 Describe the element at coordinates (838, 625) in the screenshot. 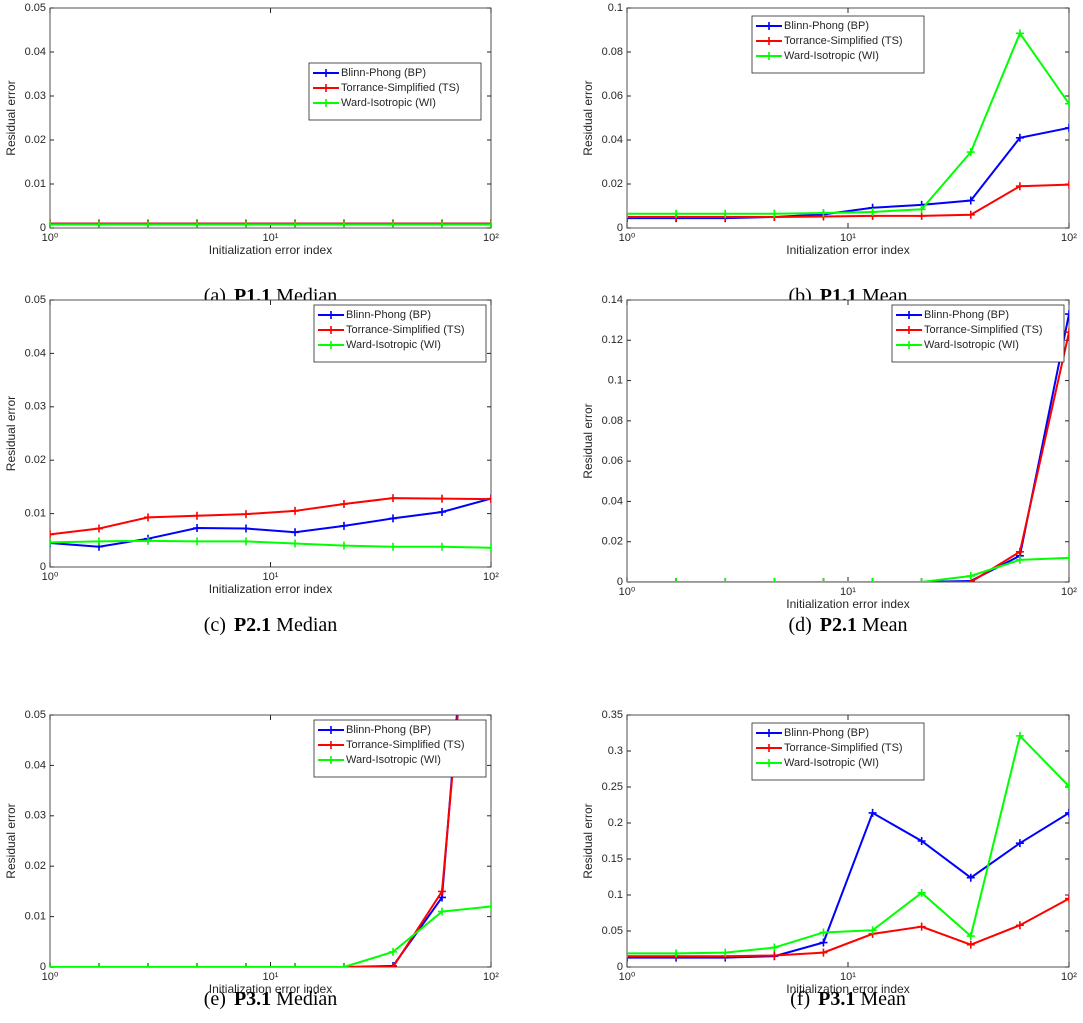

I see `caption-bold: P2.1` at that location.